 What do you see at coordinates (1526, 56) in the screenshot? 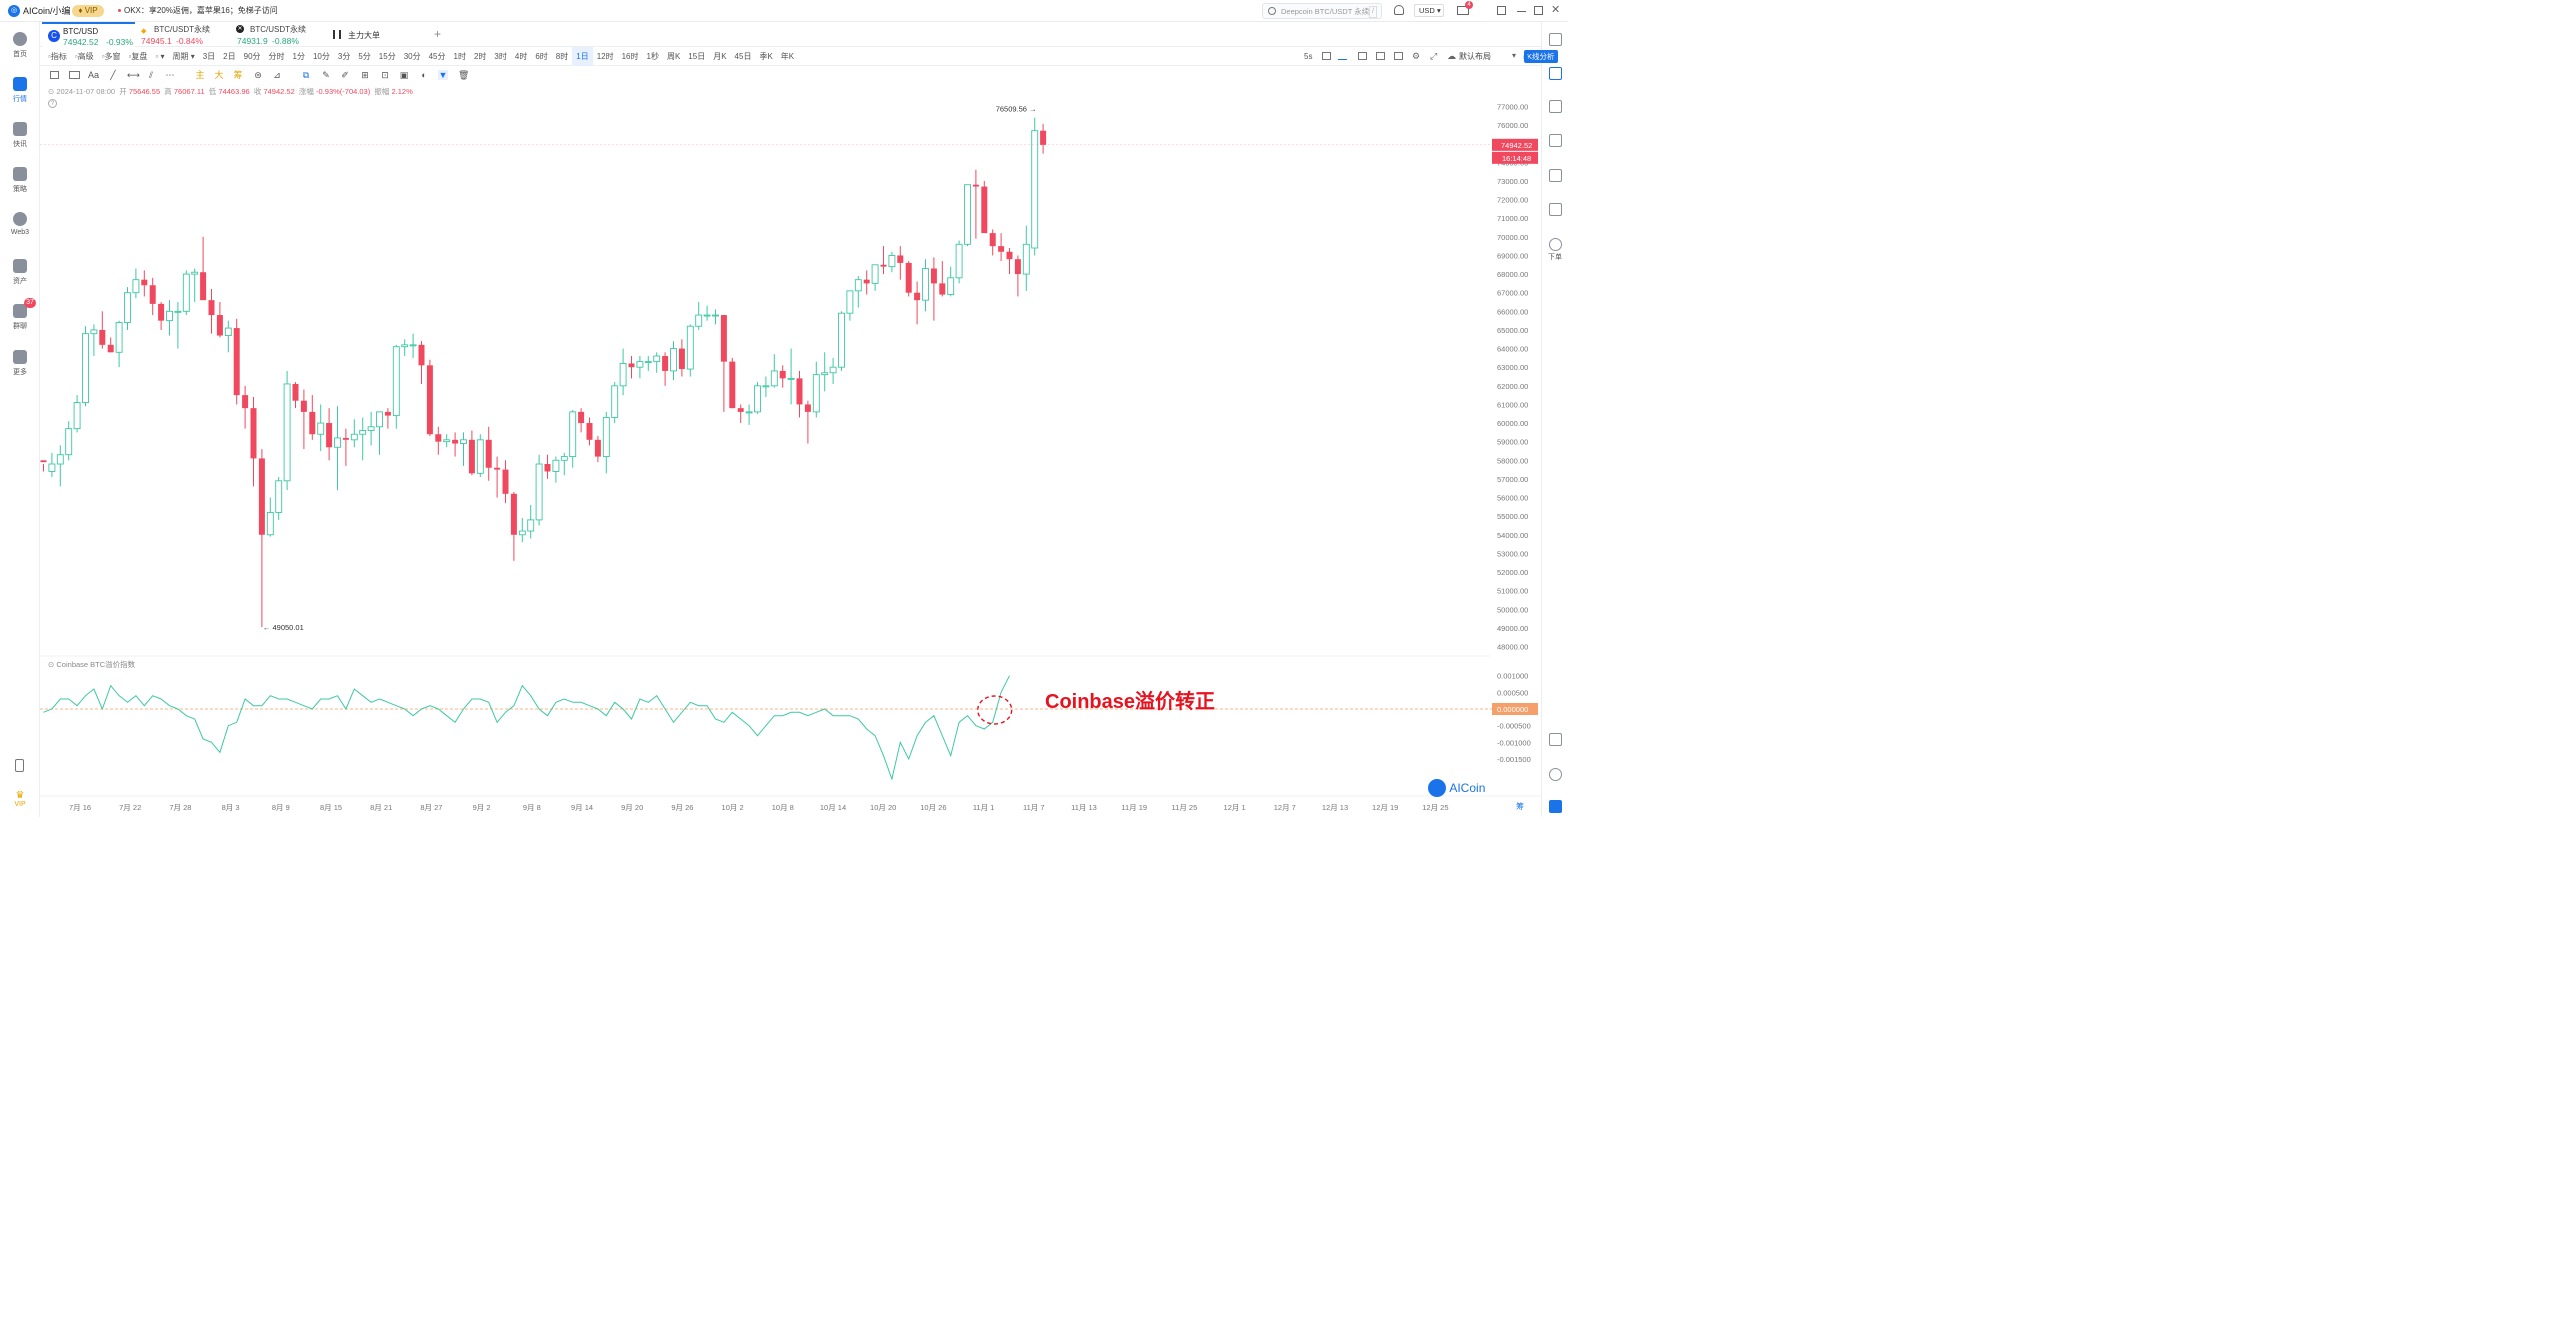
I see `share-icon: ⋔` at bounding box center [1526, 56].